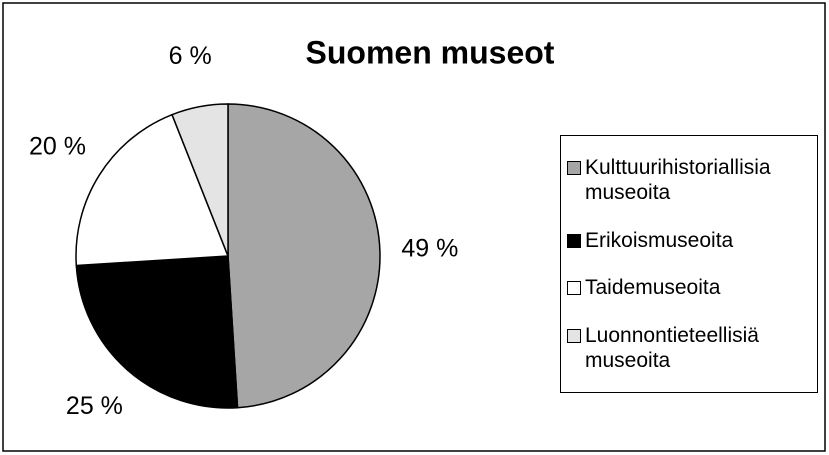  Describe the element at coordinates (672, 347) in the screenshot. I see `legend-label: Luonnontieteellisiä museoita` at that location.